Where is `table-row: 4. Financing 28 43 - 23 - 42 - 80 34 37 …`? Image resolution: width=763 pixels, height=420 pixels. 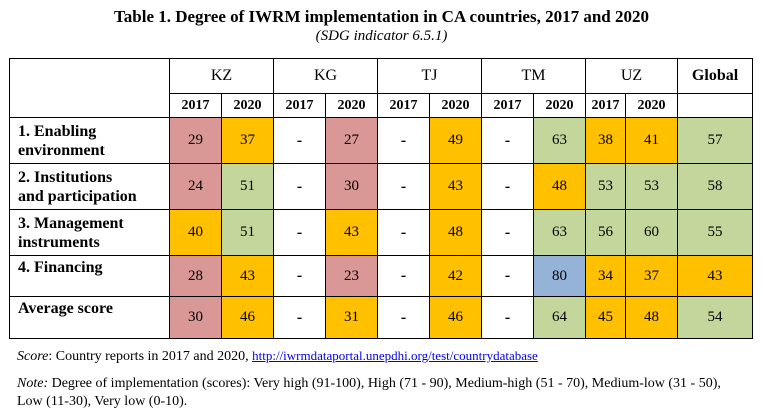 table-row: 4. Financing 28 43 - 23 - 42 - 80 34 37 … is located at coordinates (381, 276).